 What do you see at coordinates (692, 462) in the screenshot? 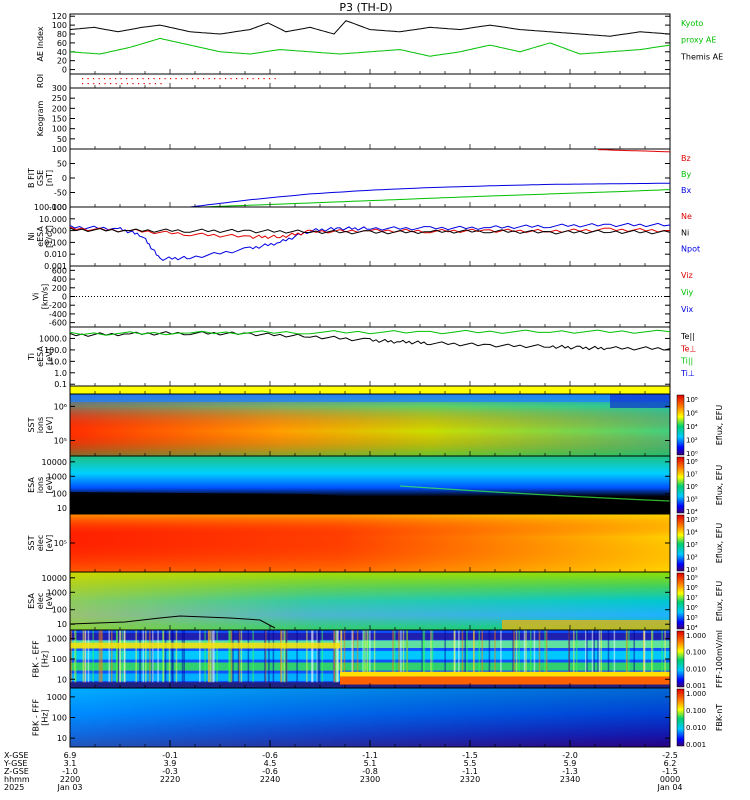
I see `colorbar-tick-label: 10⁸` at bounding box center [692, 462].